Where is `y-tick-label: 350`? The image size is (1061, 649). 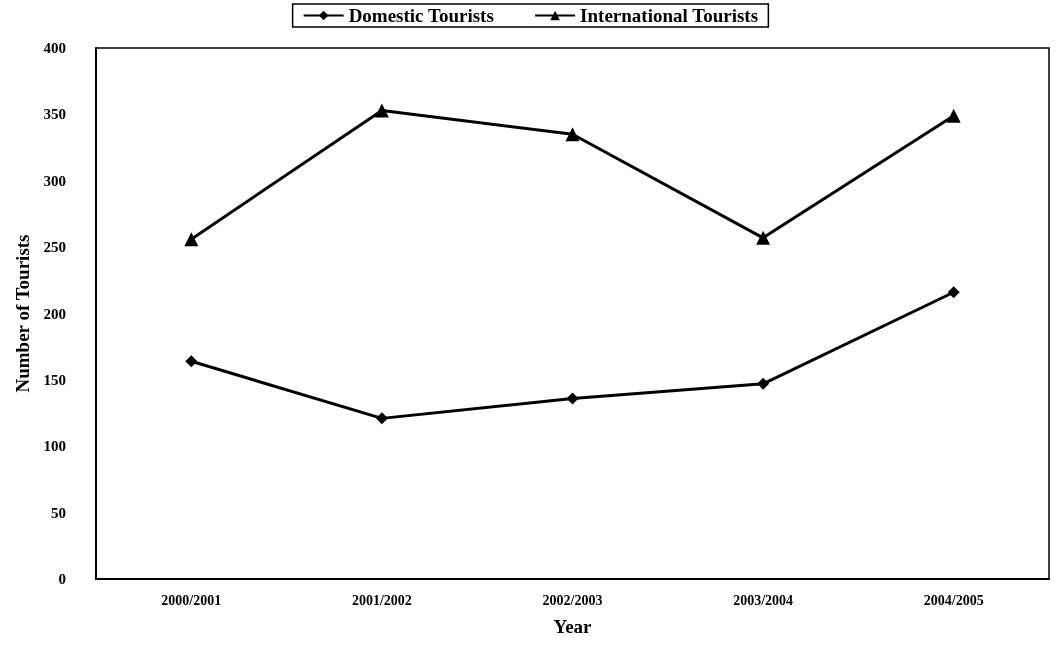
y-tick-label: 350 is located at coordinates (54, 114).